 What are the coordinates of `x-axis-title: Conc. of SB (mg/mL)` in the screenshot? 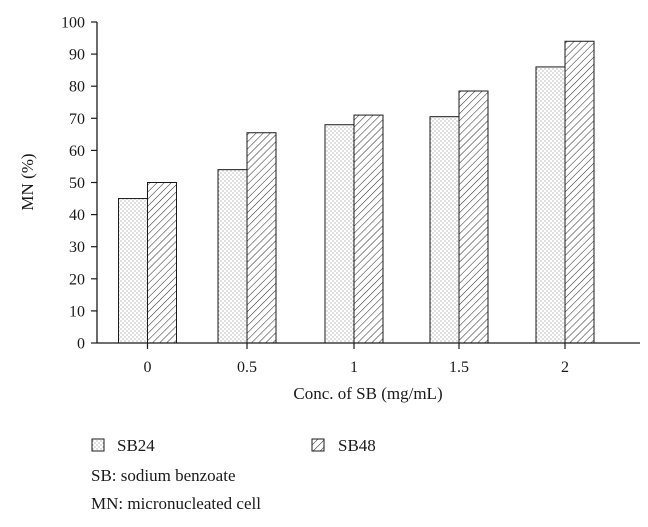 It's located at (367, 393).